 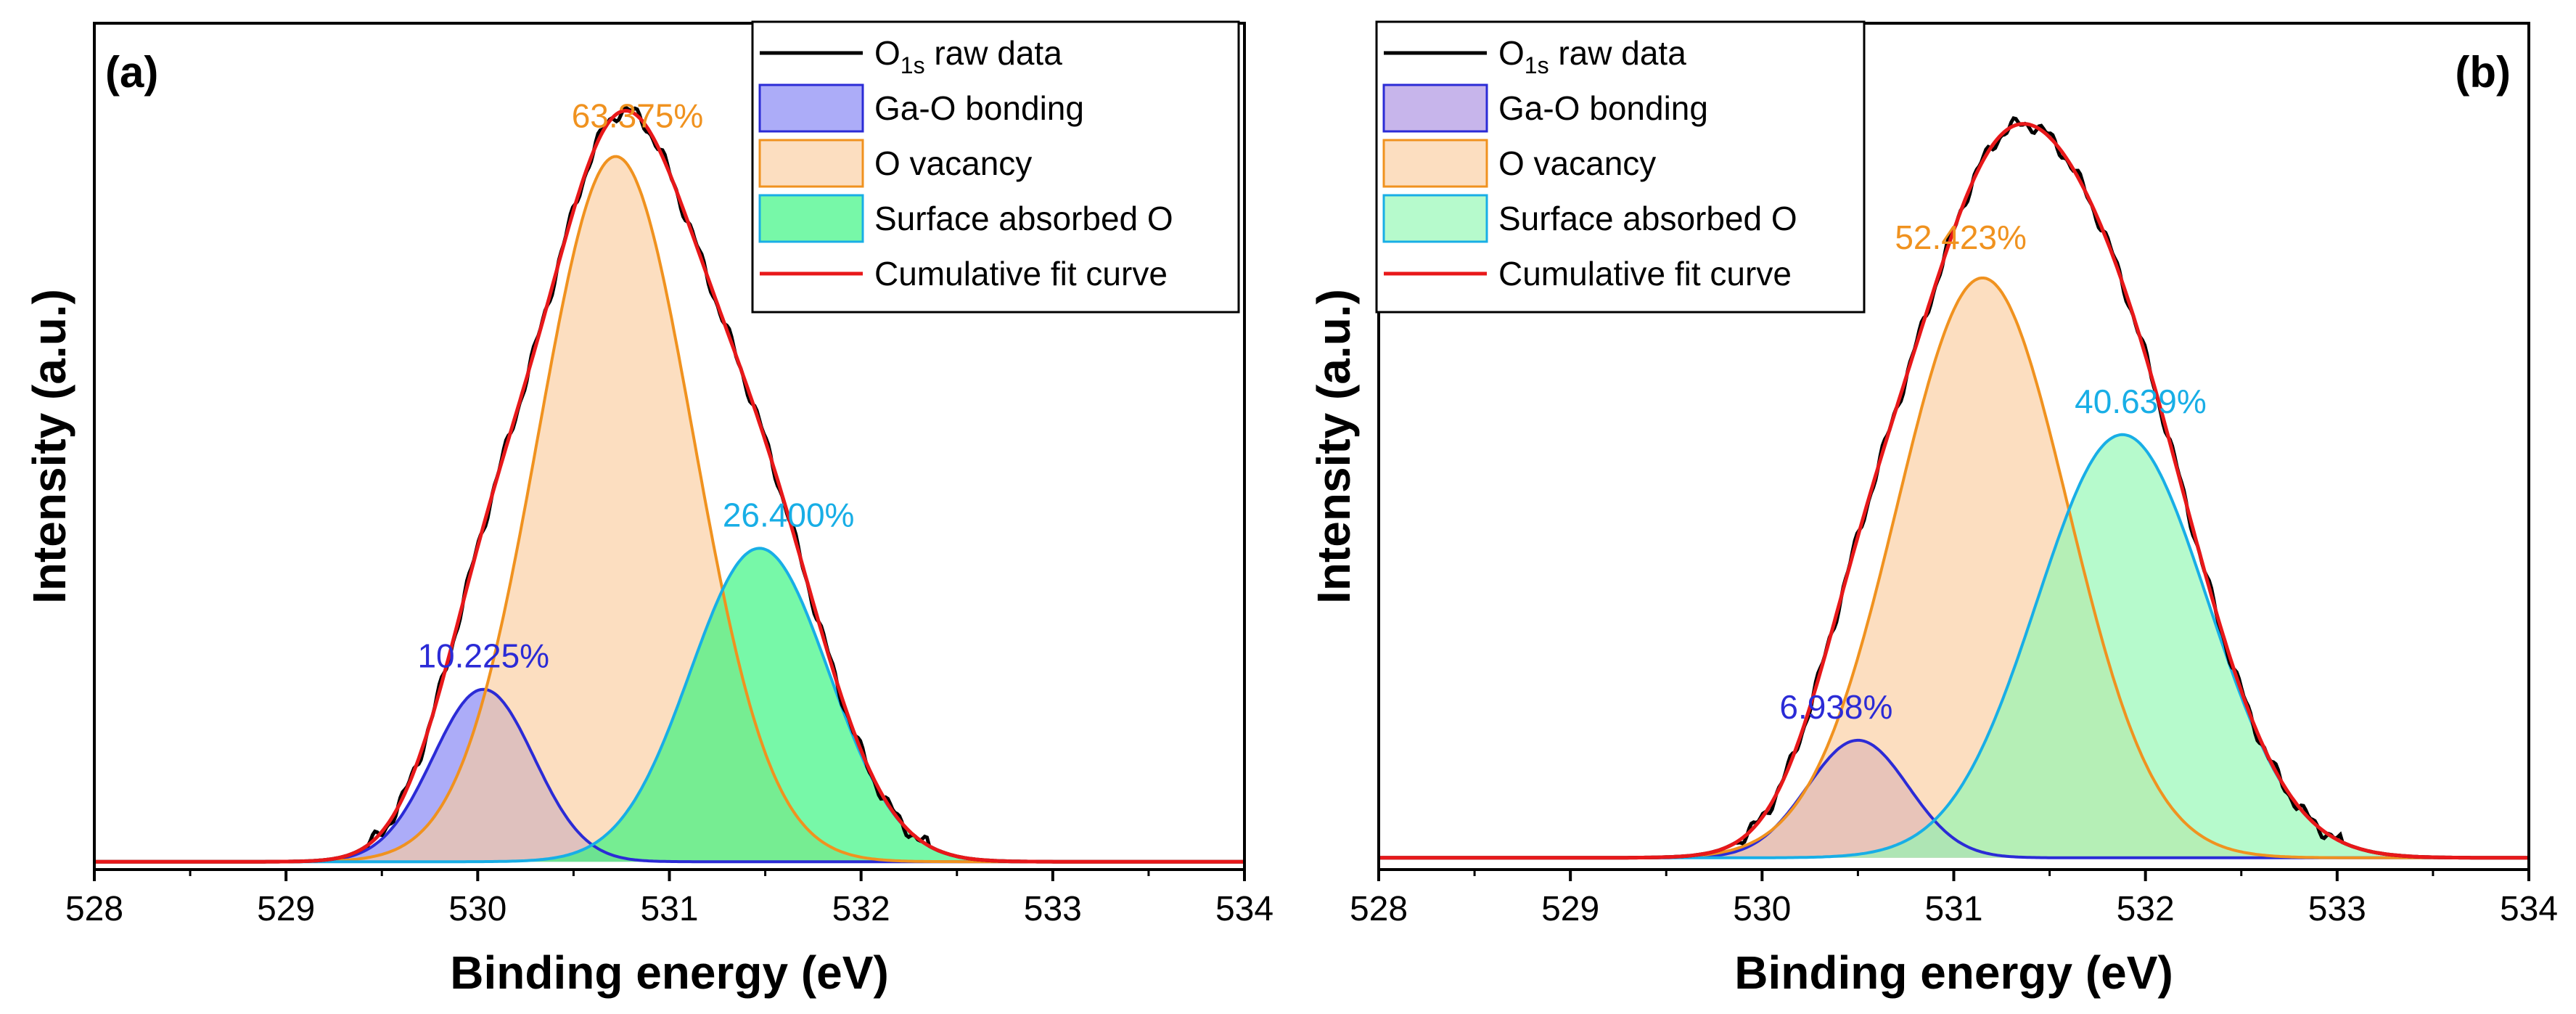 I want to click on percentage-label-1: 10.225%, so click(x=483, y=656).